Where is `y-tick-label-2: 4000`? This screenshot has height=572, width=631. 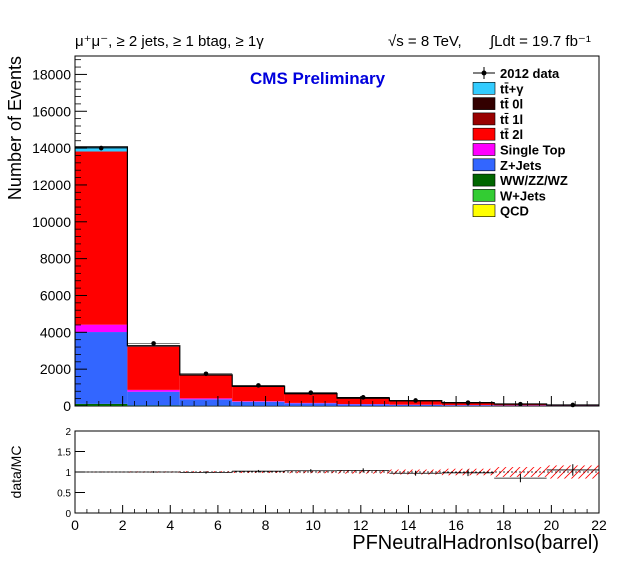
y-tick-label-2: 4000 is located at coordinates (55, 332).